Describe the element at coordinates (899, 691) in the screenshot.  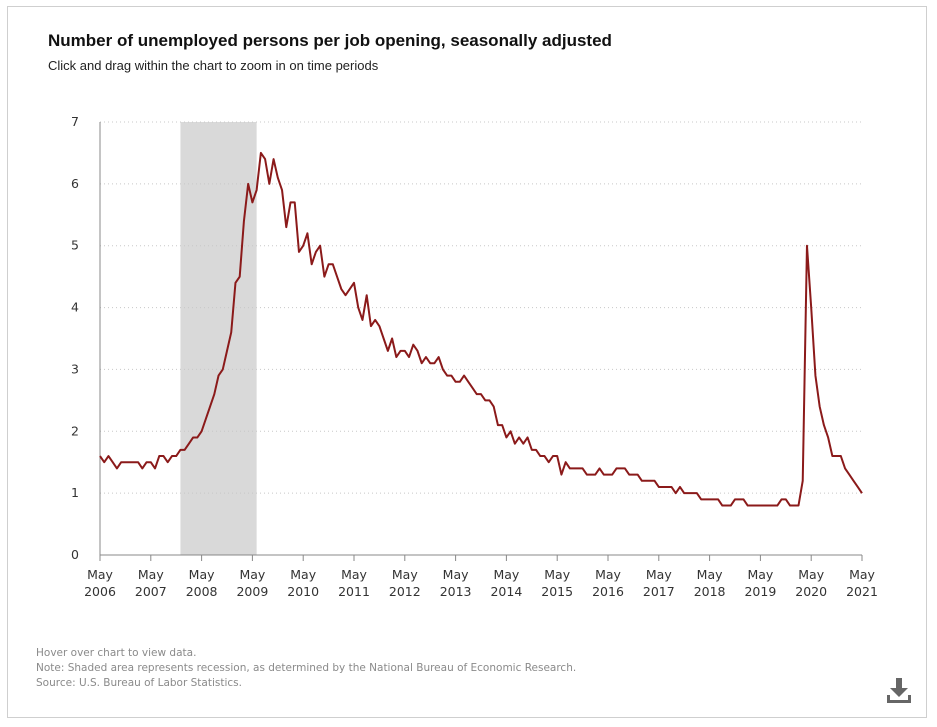
I see `download-icon` at that location.